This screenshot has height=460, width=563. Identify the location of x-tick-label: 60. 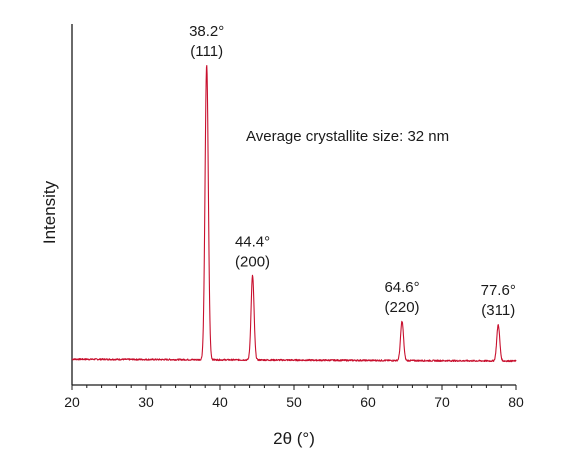
(368, 402).